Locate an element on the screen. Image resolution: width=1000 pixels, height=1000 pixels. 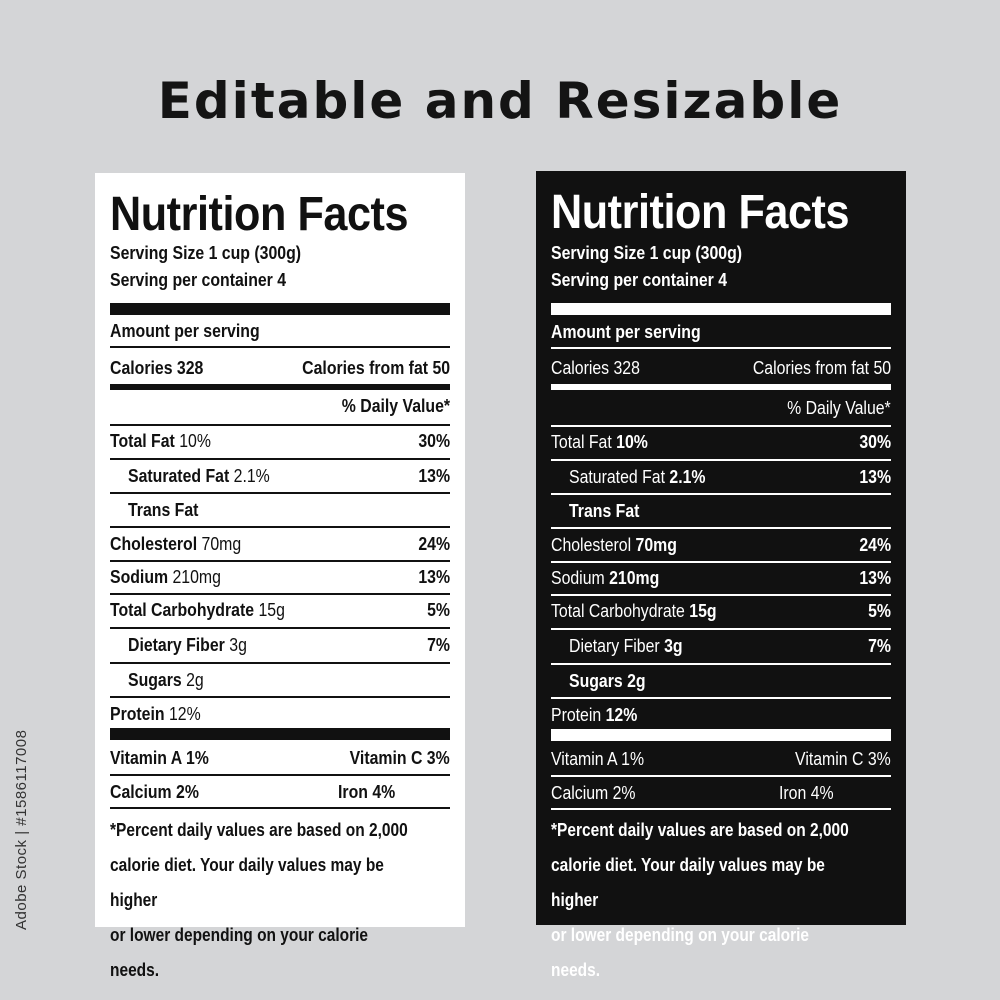
nutrient-name: Sodium is located at coordinates (578, 578).